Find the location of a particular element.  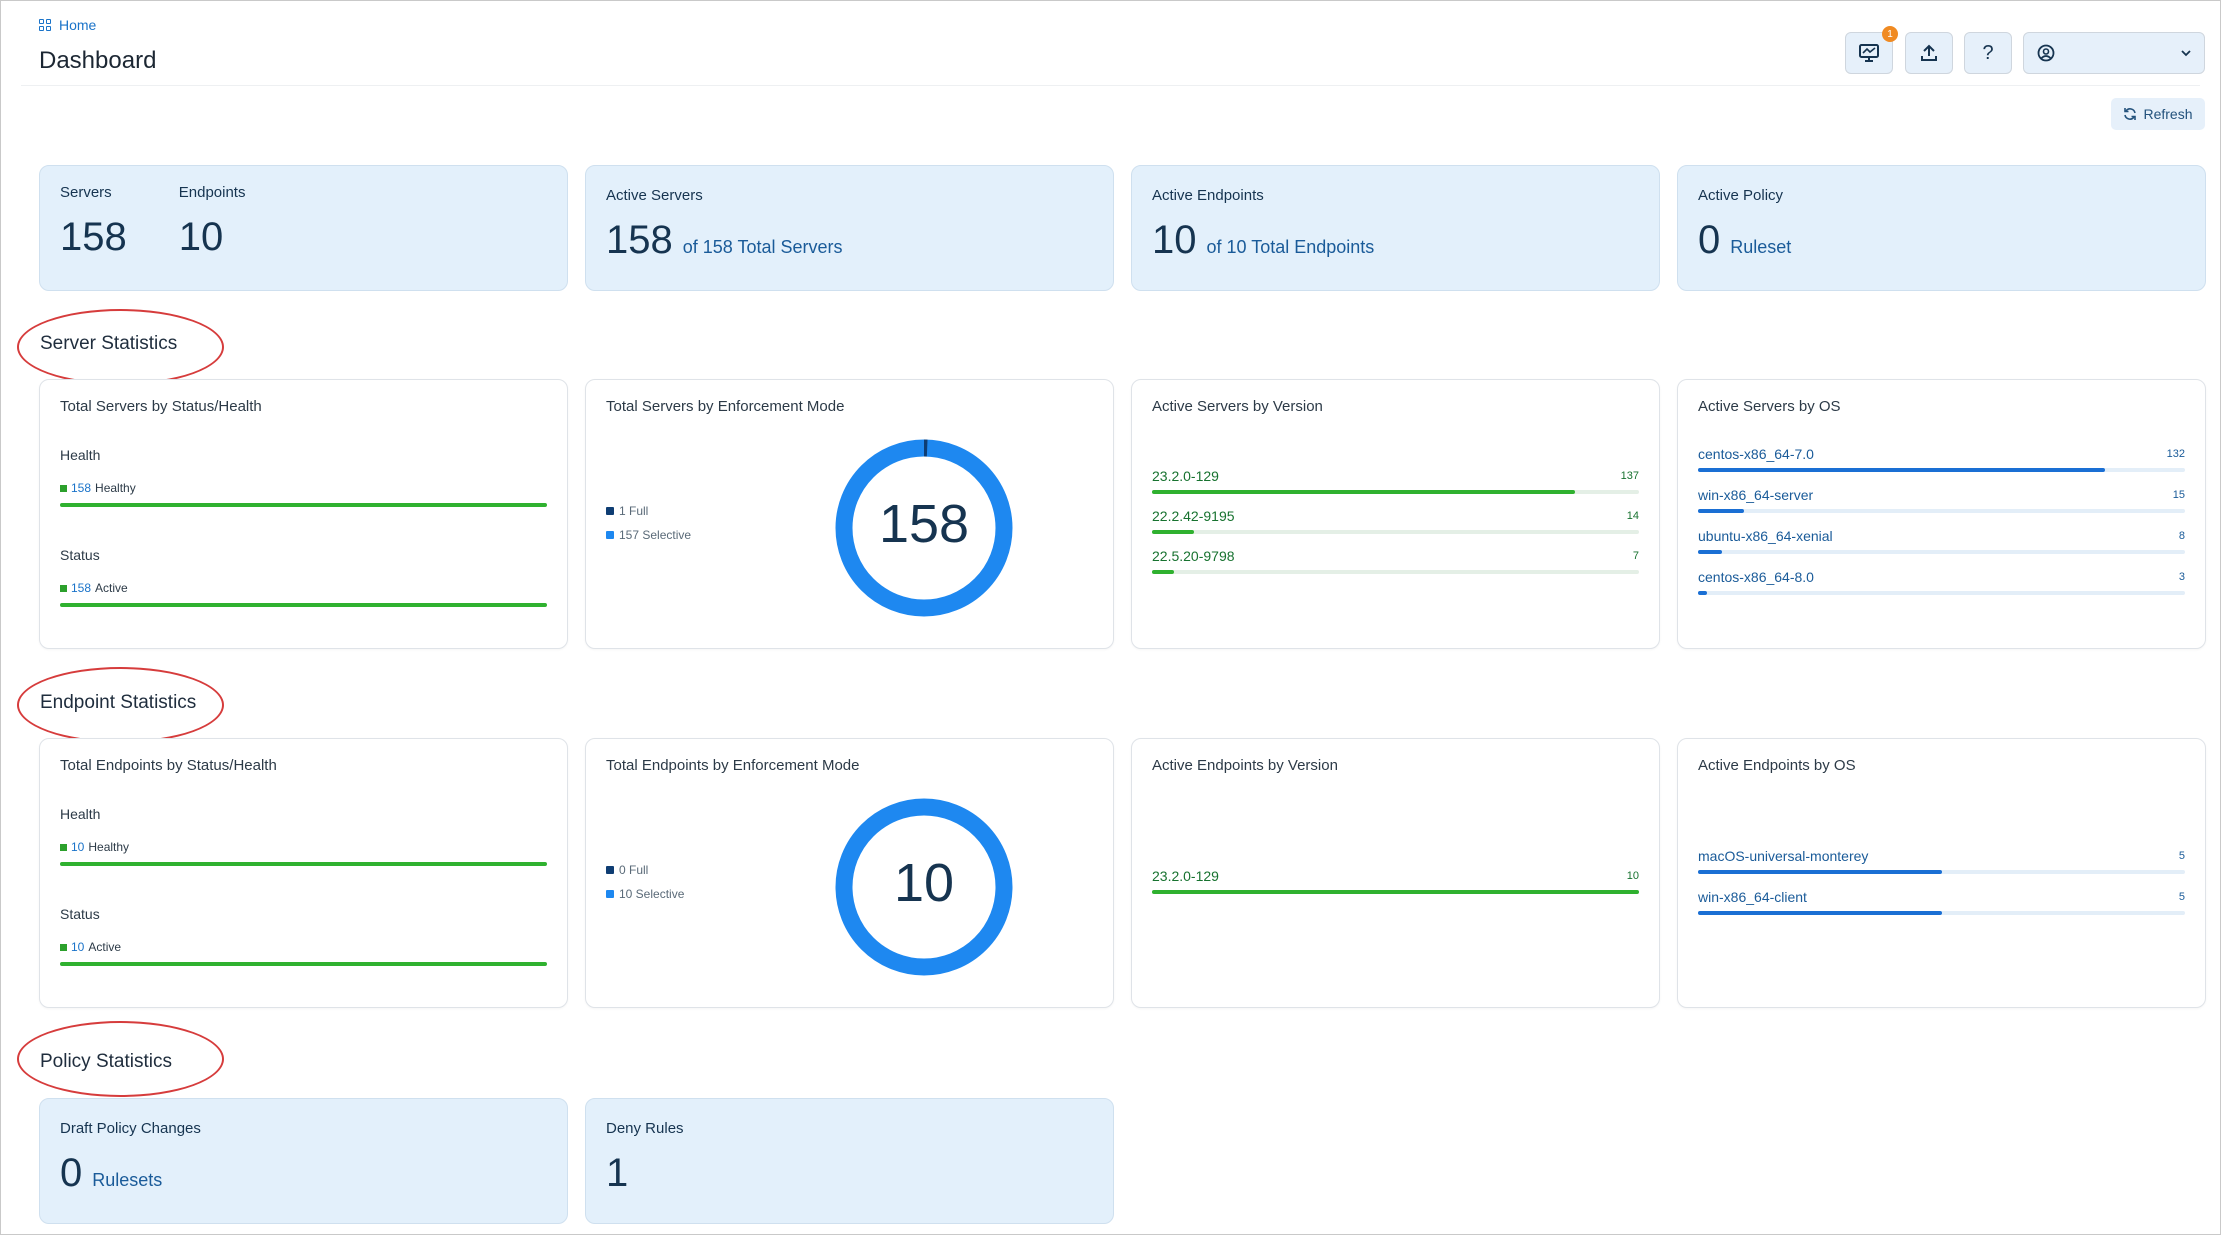

os-row: centos-x86_64-7.0 132 is located at coordinates (1941, 459).